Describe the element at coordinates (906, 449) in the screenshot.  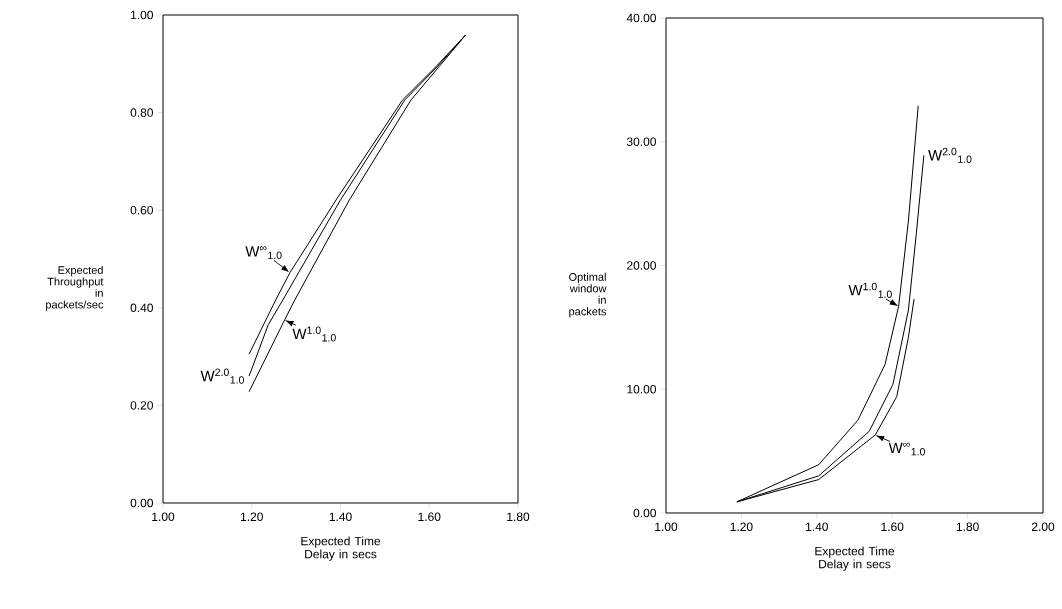
I see `legend-label: W$^{∞}$1.0` at that location.